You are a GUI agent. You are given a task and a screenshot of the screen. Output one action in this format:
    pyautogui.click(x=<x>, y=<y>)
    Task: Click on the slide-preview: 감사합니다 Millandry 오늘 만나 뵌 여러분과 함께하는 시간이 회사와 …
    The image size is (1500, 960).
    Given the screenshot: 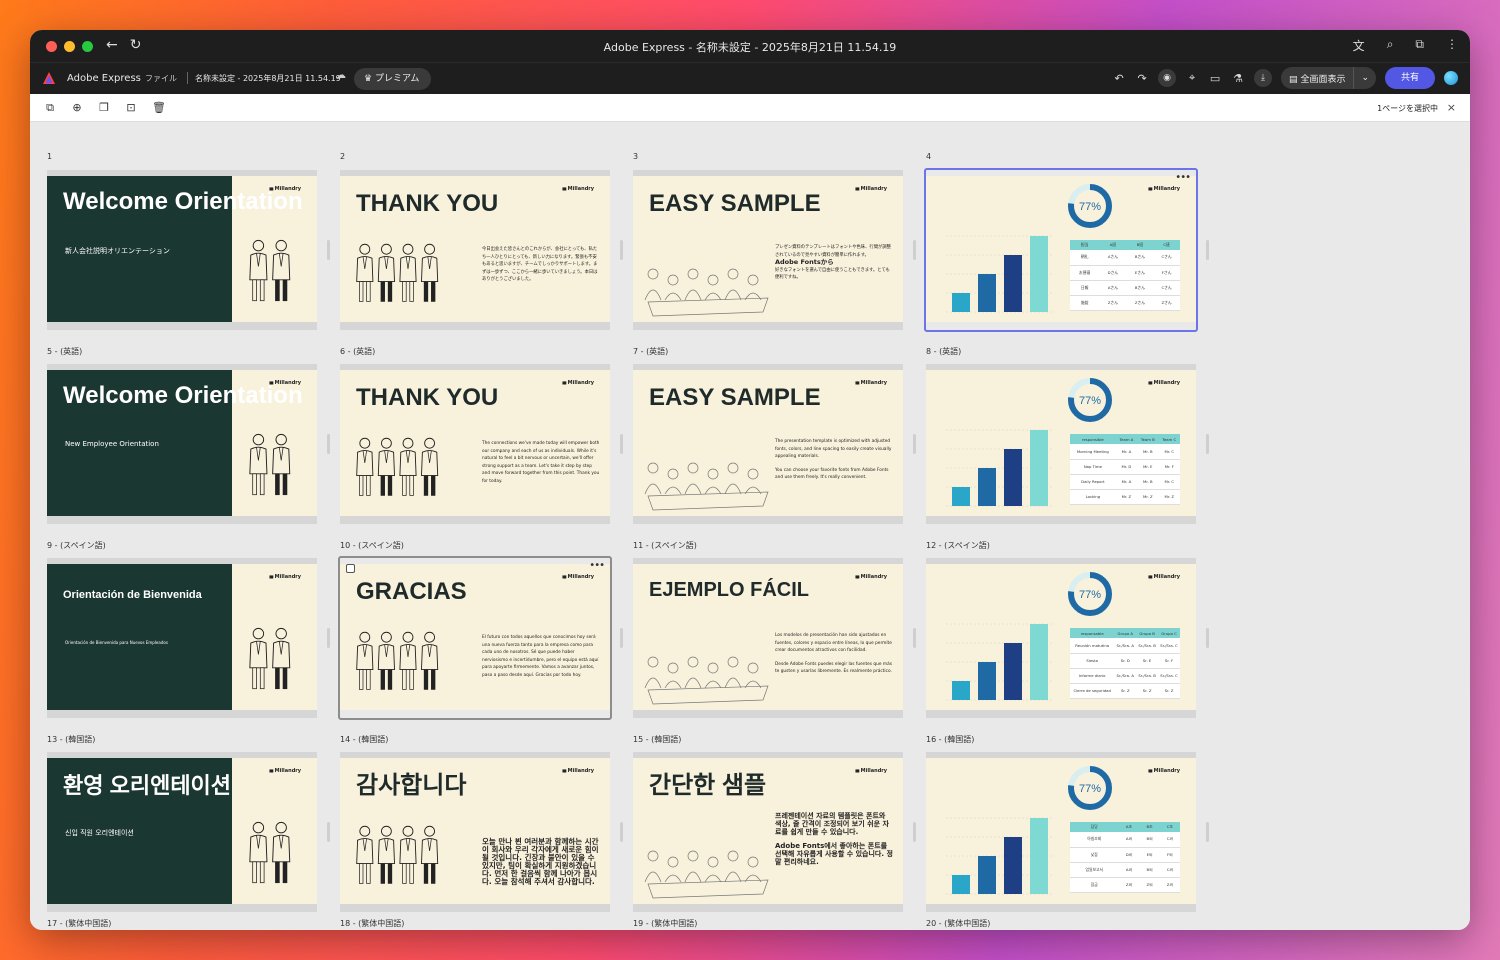 What is the action you would take?
    pyautogui.click(x=475, y=831)
    